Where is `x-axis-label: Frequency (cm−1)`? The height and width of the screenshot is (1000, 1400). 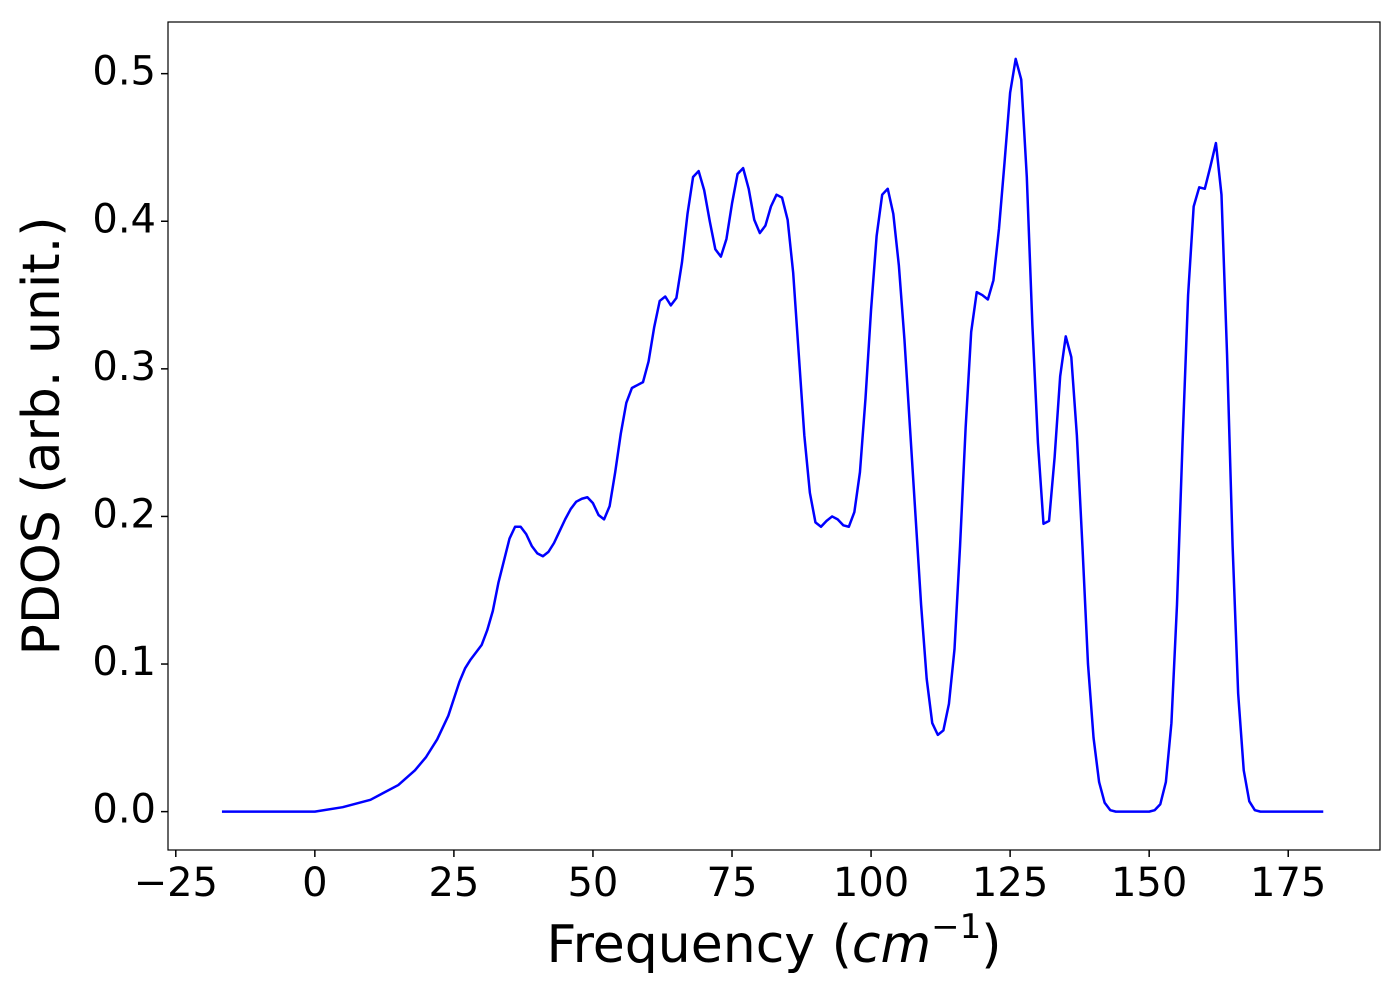 x-axis-label: Frequency (cm−1) is located at coordinates (773, 941).